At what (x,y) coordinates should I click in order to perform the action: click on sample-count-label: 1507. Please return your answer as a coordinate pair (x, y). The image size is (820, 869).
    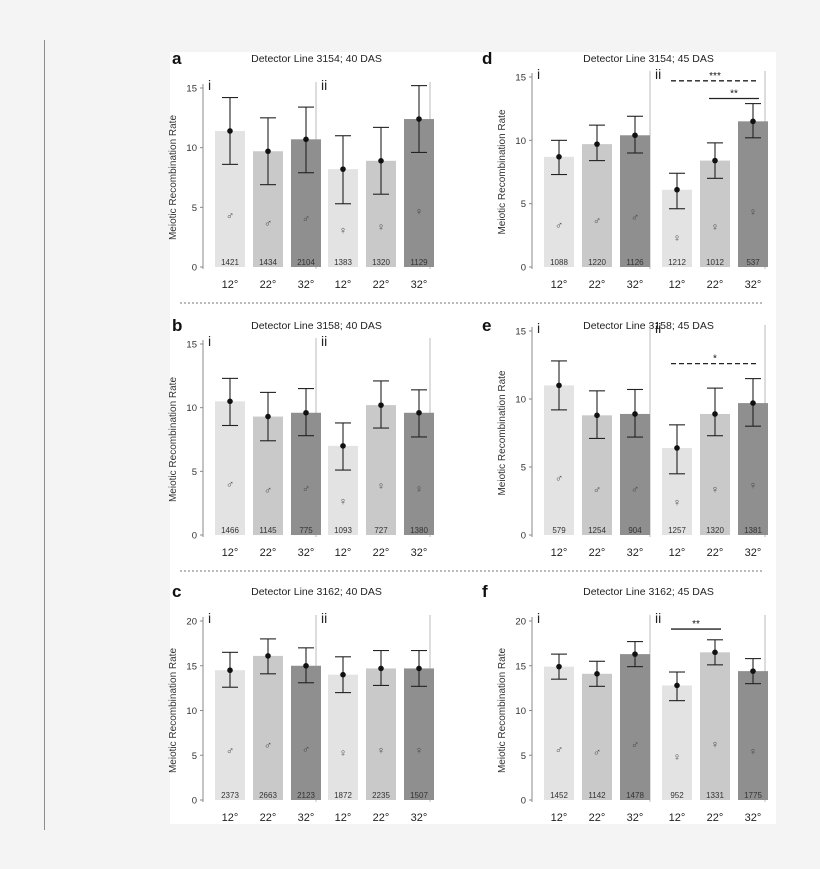
    Looking at the image, I should click on (419, 795).